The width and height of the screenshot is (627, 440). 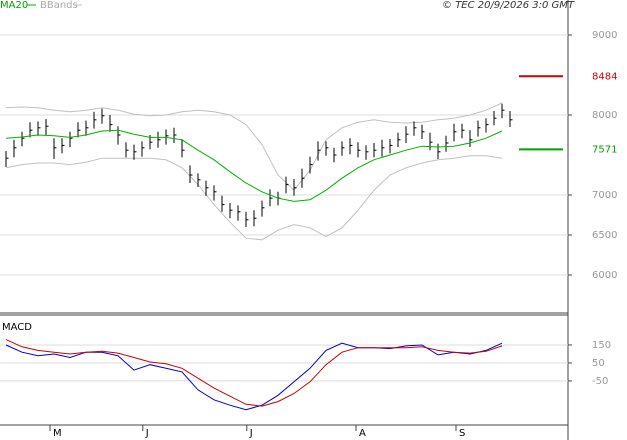 What do you see at coordinates (254, 373) in the screenshot?
I see `macd-line` at bounding box center [254, 373].